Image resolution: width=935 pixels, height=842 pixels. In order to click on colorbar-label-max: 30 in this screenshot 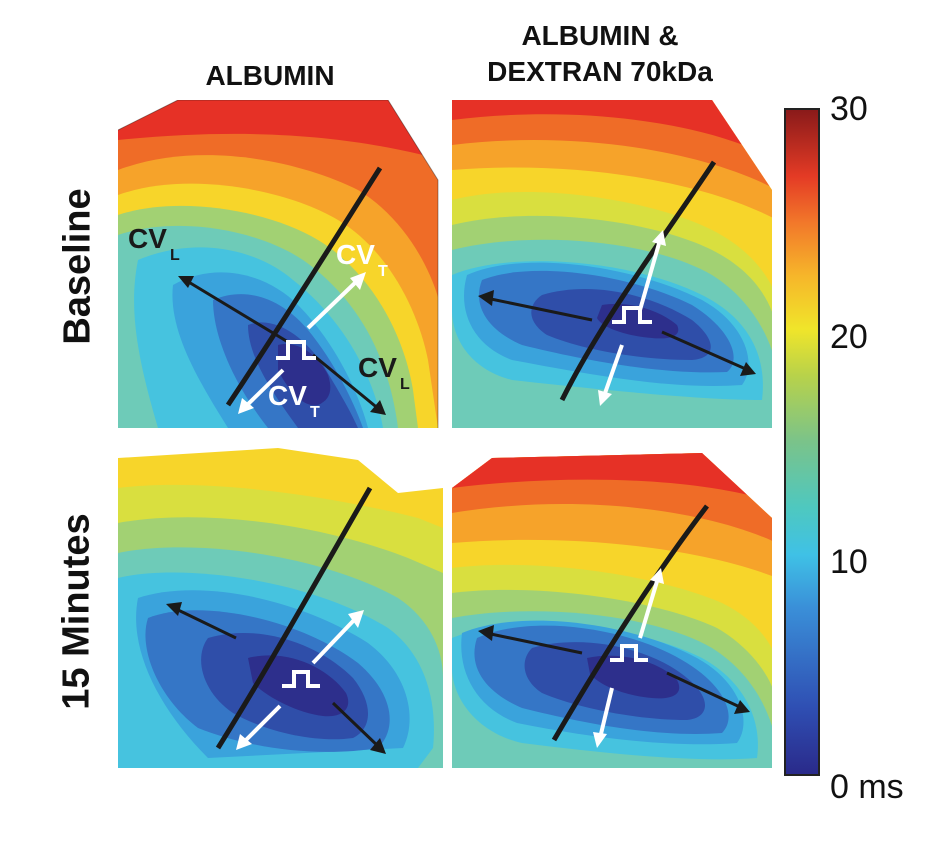, I will do `click(849, 109)`.